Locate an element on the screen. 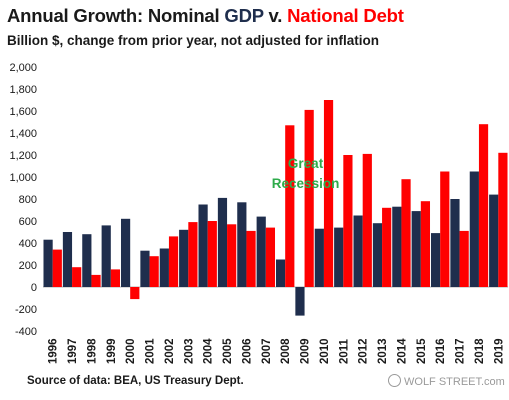  y-tick-label: 600 is located at coordinates (28, 222).